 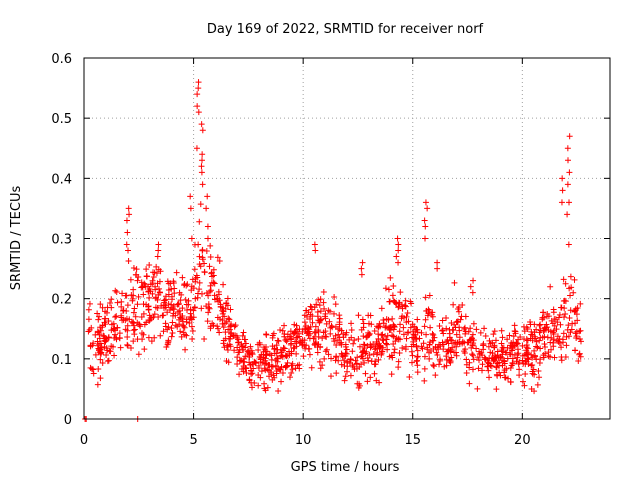 What do you see at coordinates (303, 440) in the screenshot?
I see `x-tick-label: 10` at bounding box center [303, 440].